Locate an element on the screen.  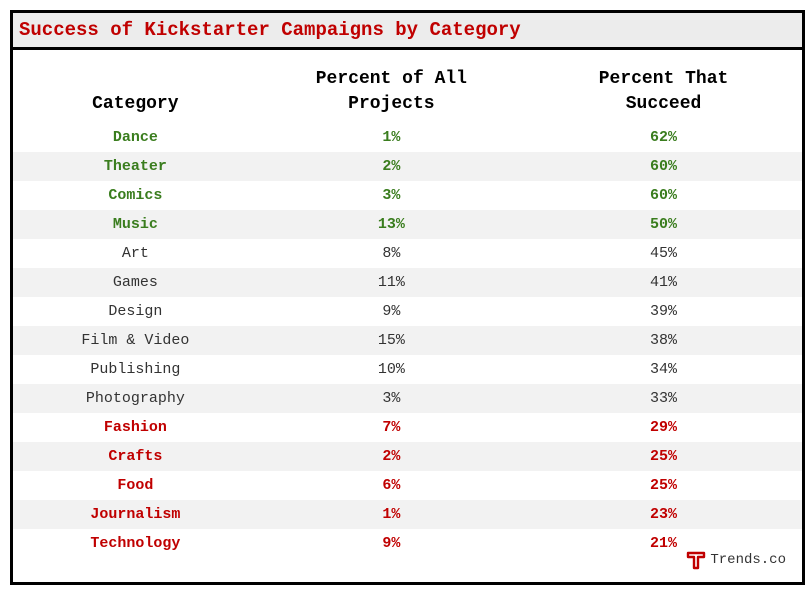
table-row: Film & Video 15% 38% is located at coordinates (407, 340).